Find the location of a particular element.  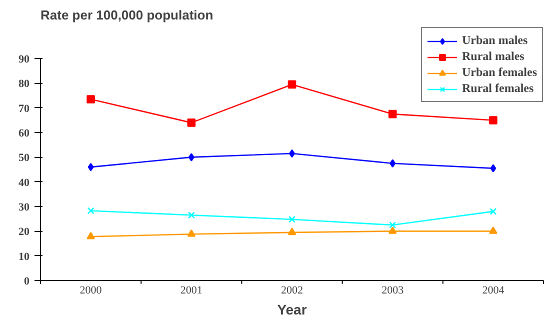

y-axis-title: Rate per 100,000 population is located at coordinates (127, 15).